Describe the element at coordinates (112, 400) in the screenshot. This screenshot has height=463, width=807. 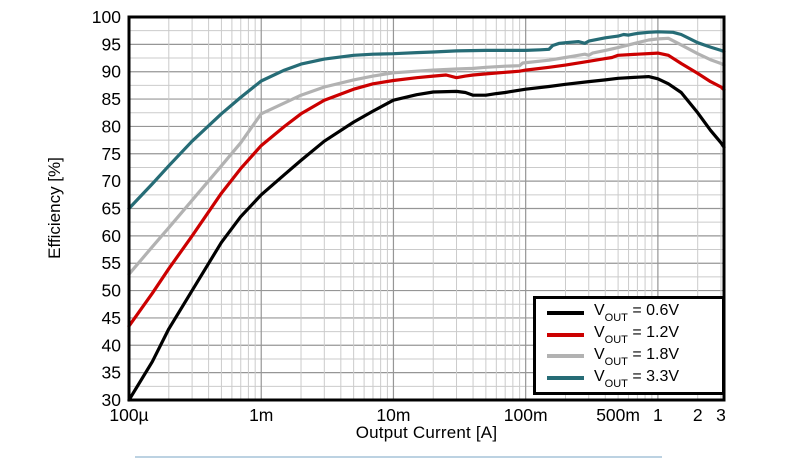
I see `y-tick-label: 30` at that location.